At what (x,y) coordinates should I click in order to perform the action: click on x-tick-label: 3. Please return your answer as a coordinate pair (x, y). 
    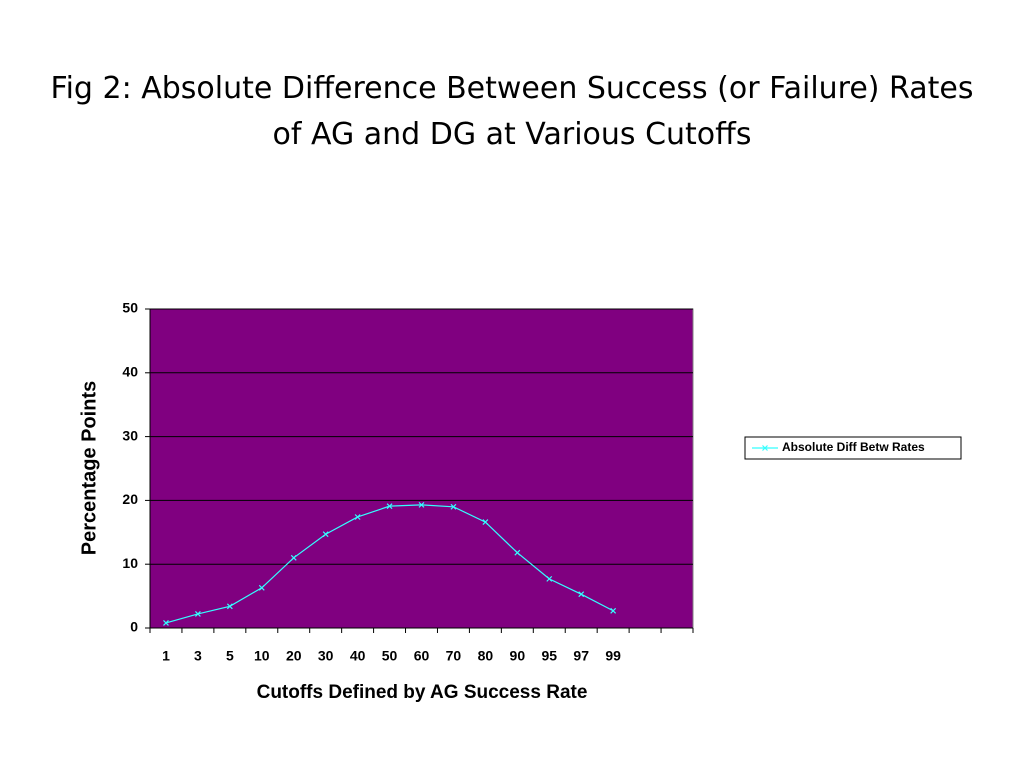
    Looking at the image, I should click on (198, 656).